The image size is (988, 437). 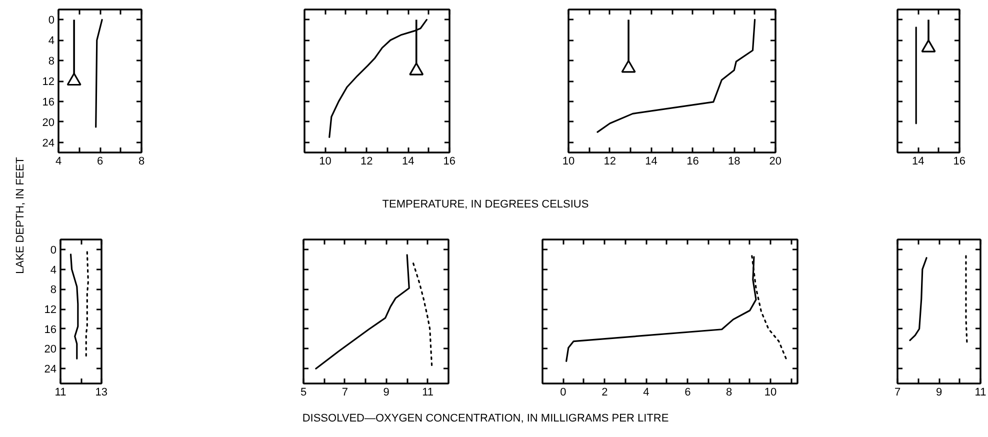 What do you see at coordinates (563, 392) in the screenshot?
I see `x-tick-label: 0` at bounding box center [563, 392].